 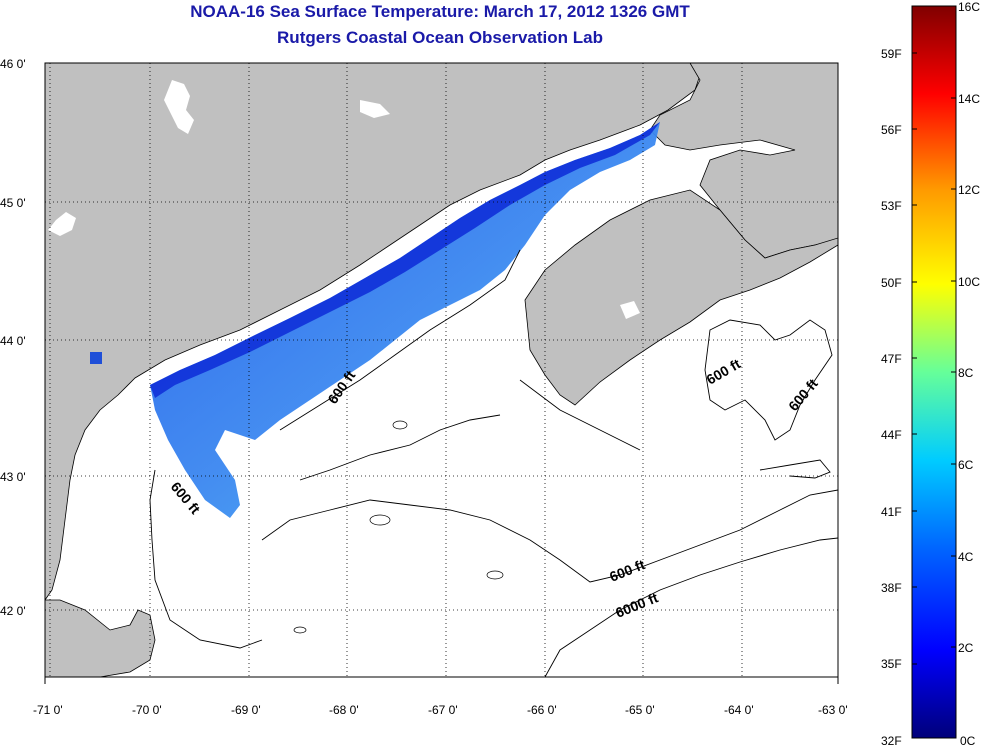 What do you see at coordinates (966, 465) in the screenshot?
I see `colorbar-c-label: 6C` at bounding box center [966, 465].